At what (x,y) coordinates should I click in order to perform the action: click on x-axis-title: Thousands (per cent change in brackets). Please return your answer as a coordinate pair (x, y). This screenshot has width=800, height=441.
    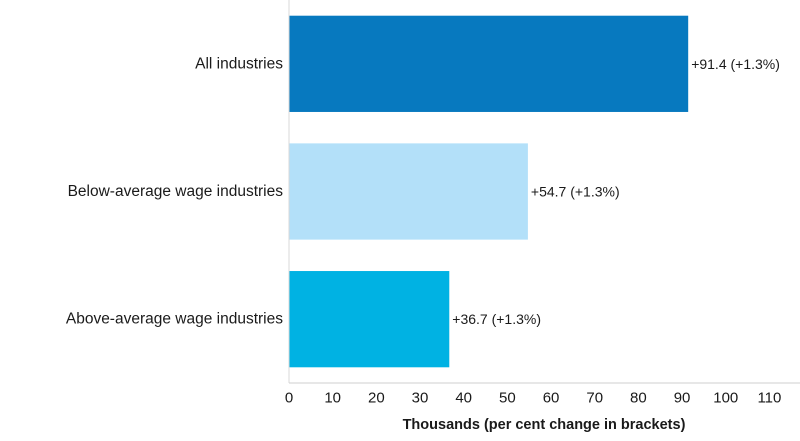
    Looking at the image, I should click on (544, 425).